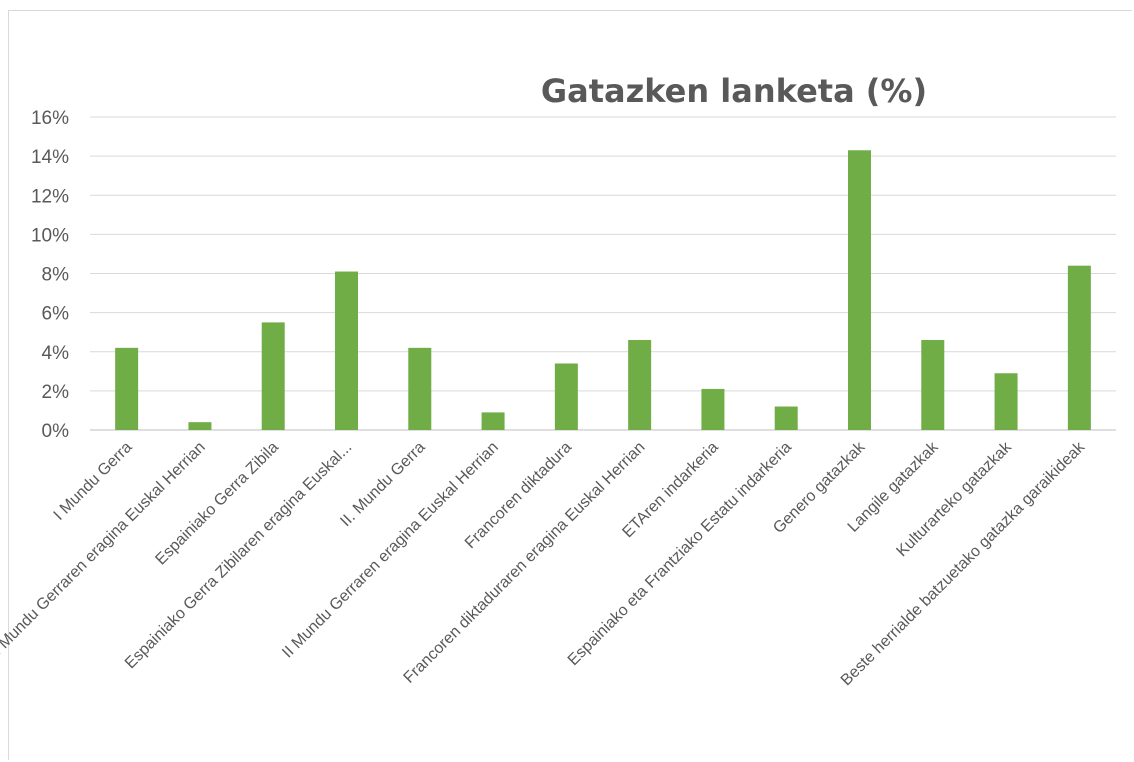  I want to click on y-tick-label: 14%, so click(50, 157).